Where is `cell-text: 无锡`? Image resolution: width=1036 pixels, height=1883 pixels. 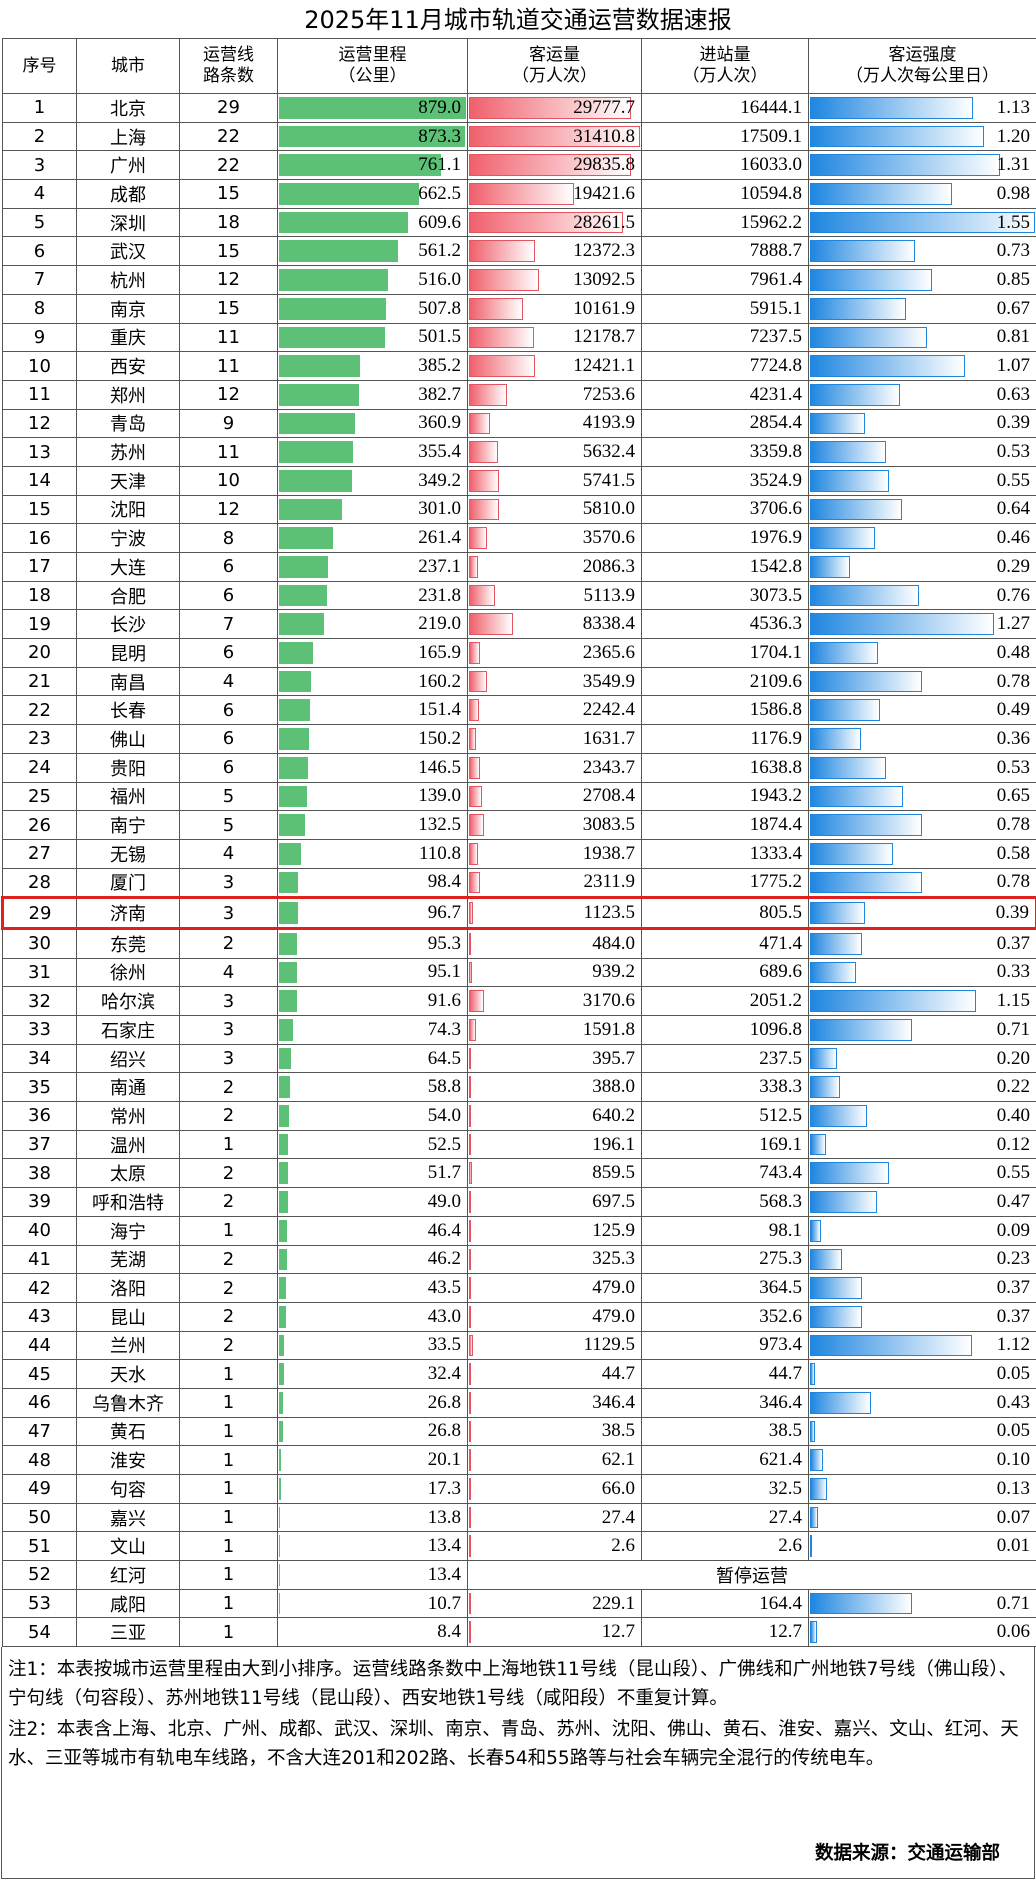
cell-text: 无锡 is located at coordinates (128, 855).